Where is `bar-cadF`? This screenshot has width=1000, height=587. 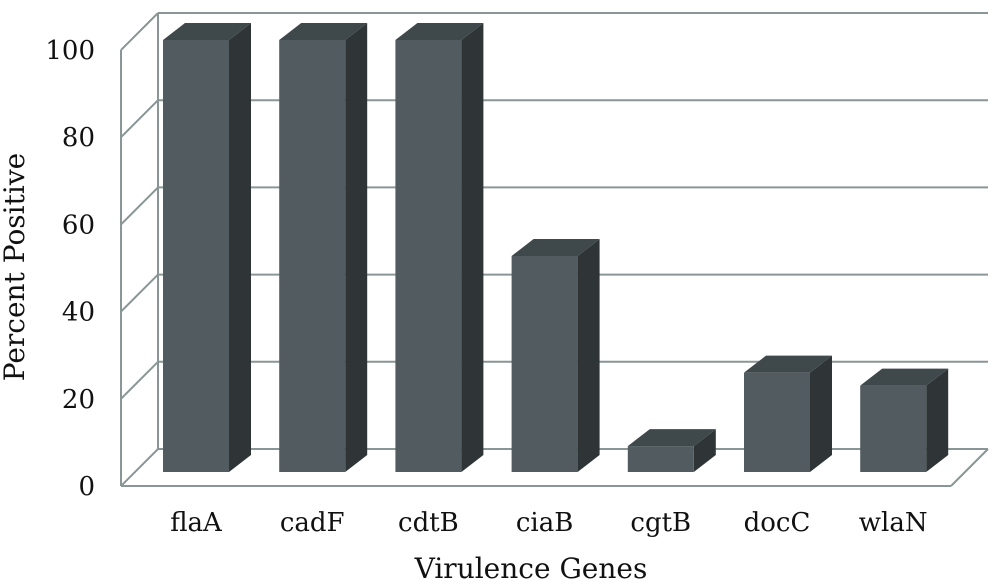
bar-cadF is located at coordinates (323, 247).